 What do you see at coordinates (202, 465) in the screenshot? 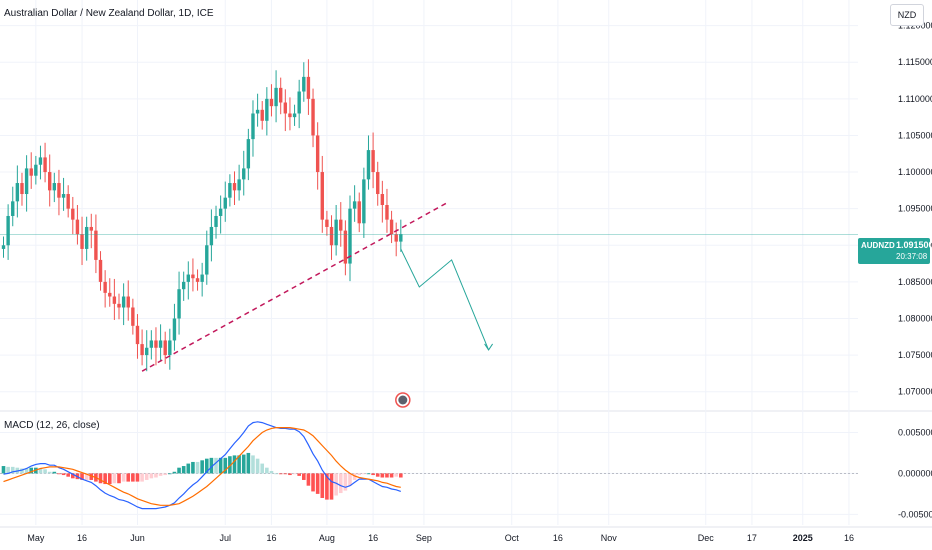
I see `macd-line` at bounding box center [202, 465].